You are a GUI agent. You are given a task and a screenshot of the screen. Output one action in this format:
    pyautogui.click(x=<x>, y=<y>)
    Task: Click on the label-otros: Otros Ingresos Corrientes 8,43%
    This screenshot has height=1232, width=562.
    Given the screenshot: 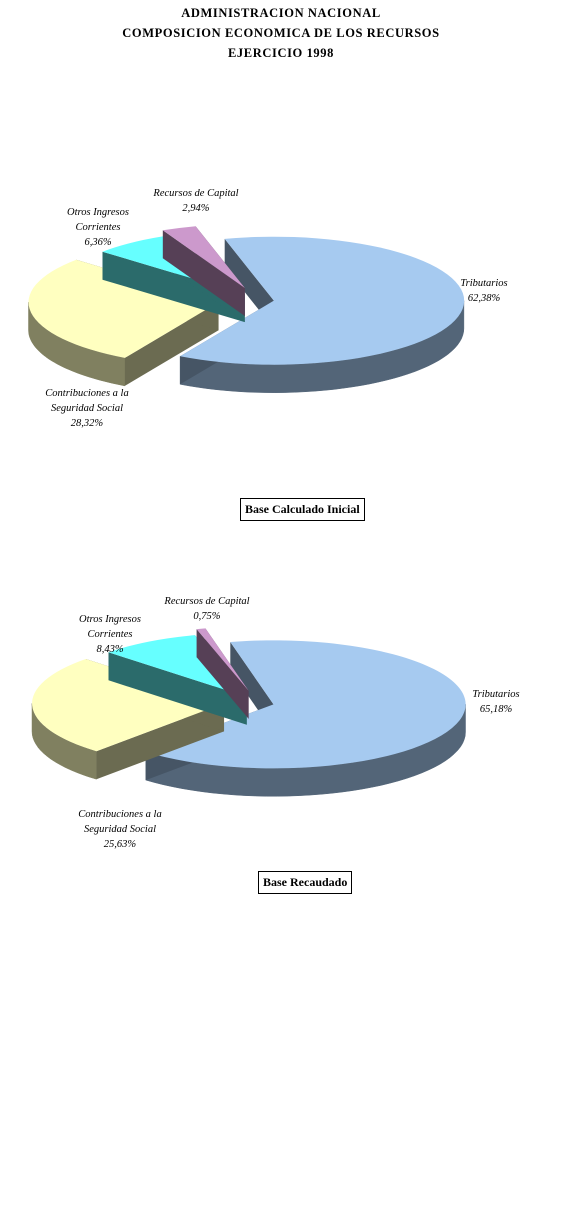 What is the action you would take?
    pyautogui.click(x=110, y=634)
    